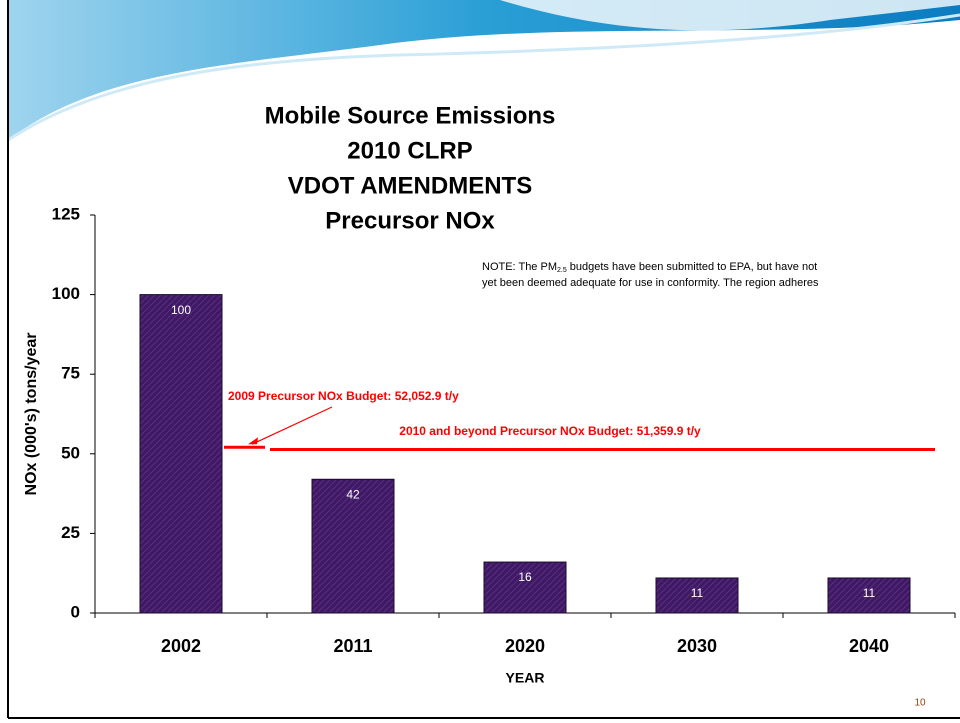  What do you see at coordinates (181, 310) in the screenshot?
I see `value-label: 100` at bounding box center [181, 310].